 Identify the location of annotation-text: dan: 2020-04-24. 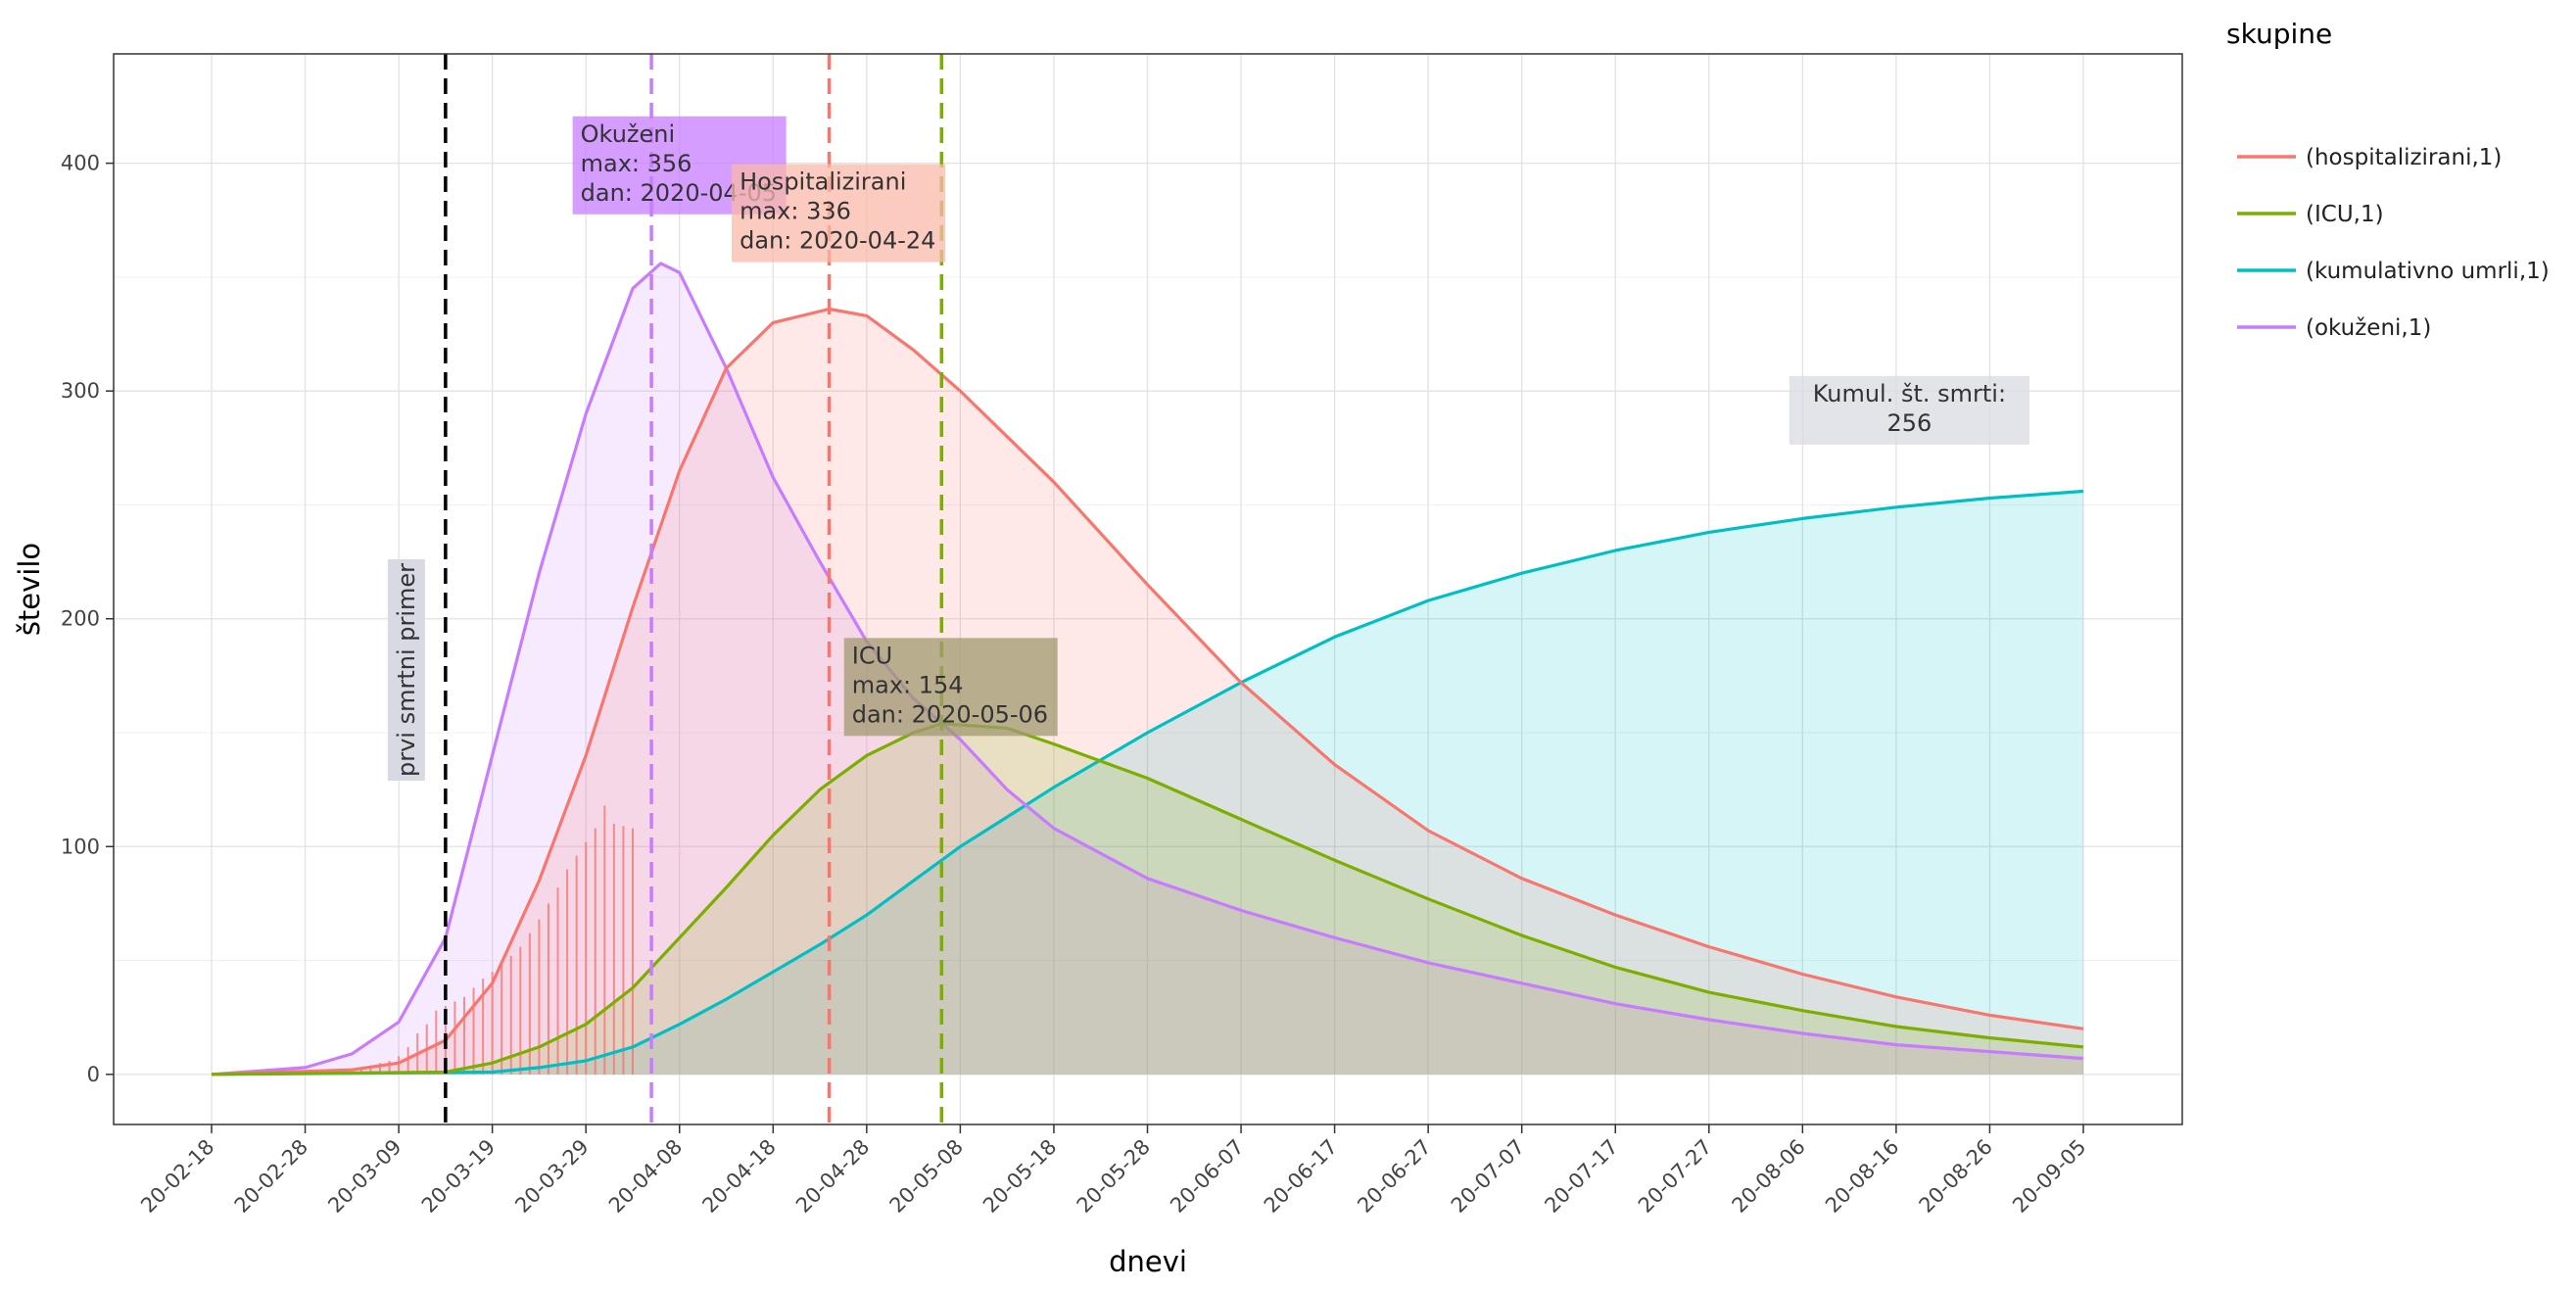
(837, 241).